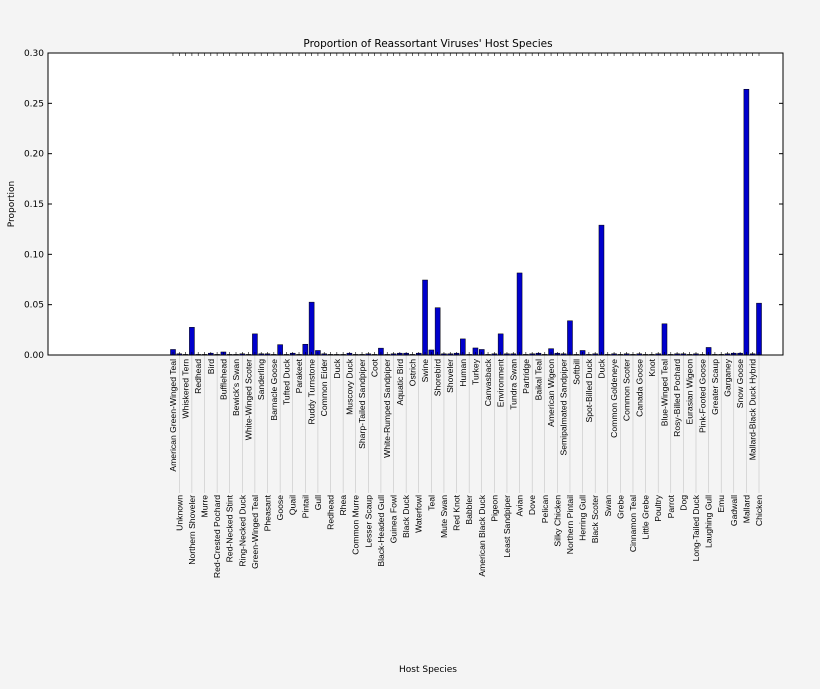 This screenshot has height=689, width=820. Describe the element at coordinates (690, 392) in the screenshot. I see `x-tick-label: Eurasian Wigeon` at that location.